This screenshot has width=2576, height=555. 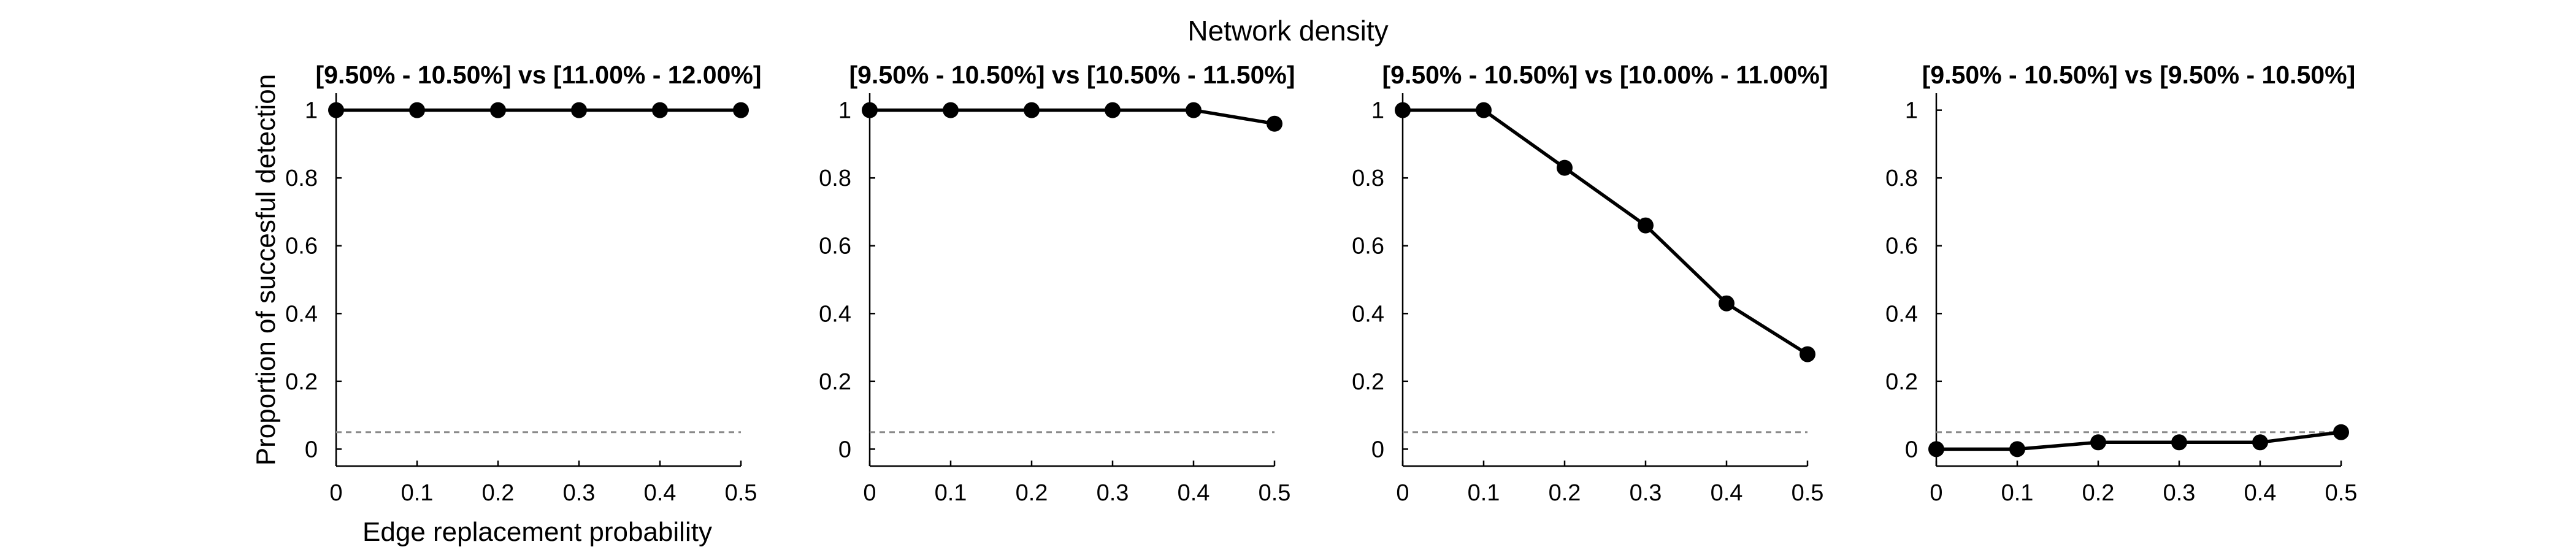 What do you see at coordinates (1605, 75) in the screenshot?
I see `panel-title: [9.50% - 10.50%] vs [10.00% - 11.00%]` at bounding box center [1605, 75].